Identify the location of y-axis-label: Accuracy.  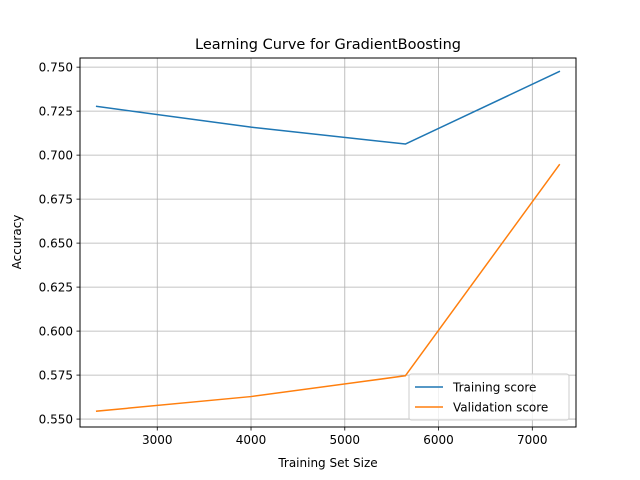
(17, 242).